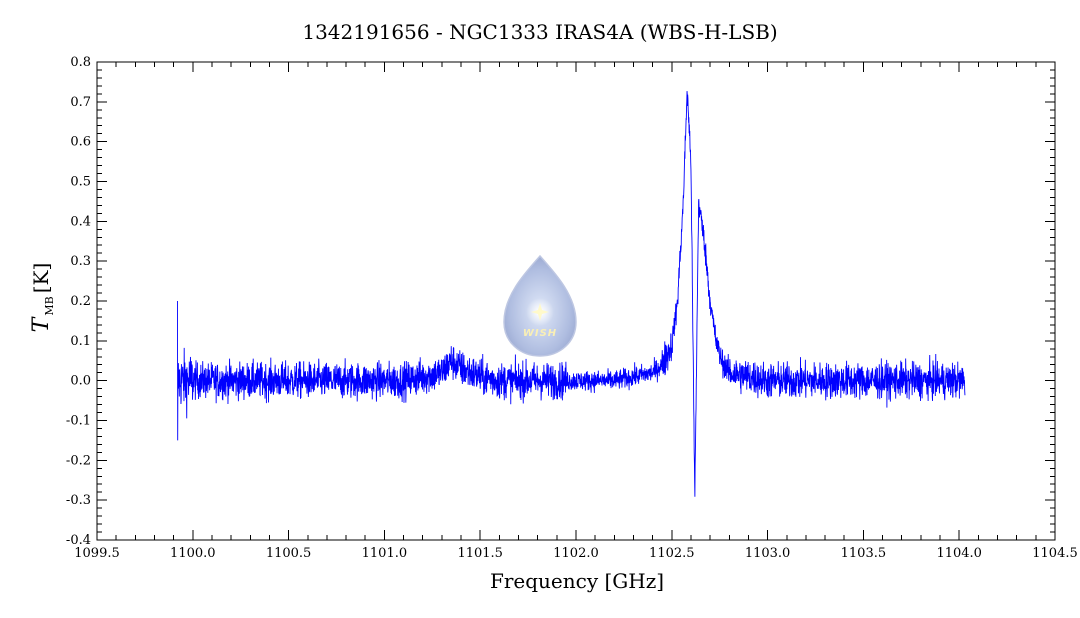  Describe the element at coordinates (539, 32) in the screenshot. I see `chart-title: 1342191656 - NGC1333 IRAS4A (WBS-H-LSB)` at that location.